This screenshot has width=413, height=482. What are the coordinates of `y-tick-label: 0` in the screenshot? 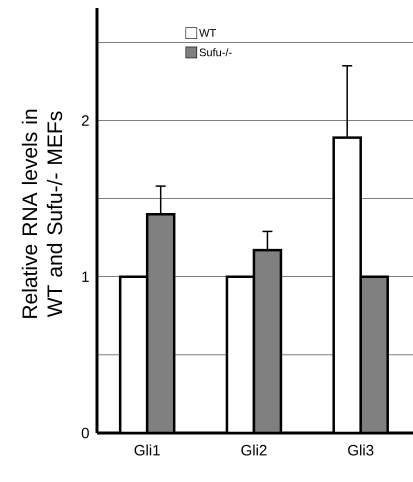 It's located at (85, 433).